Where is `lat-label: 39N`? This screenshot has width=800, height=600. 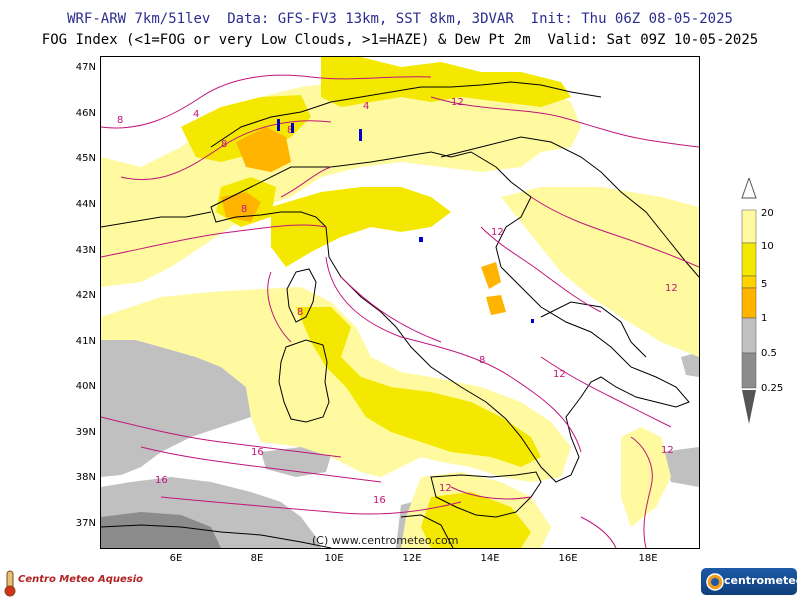
lat-label: 39N is located at coordinates (85, 432).